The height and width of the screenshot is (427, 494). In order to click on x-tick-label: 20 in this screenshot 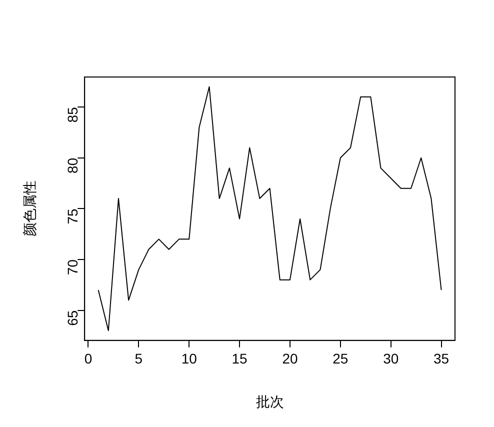, I will do `click(290, 358)`.